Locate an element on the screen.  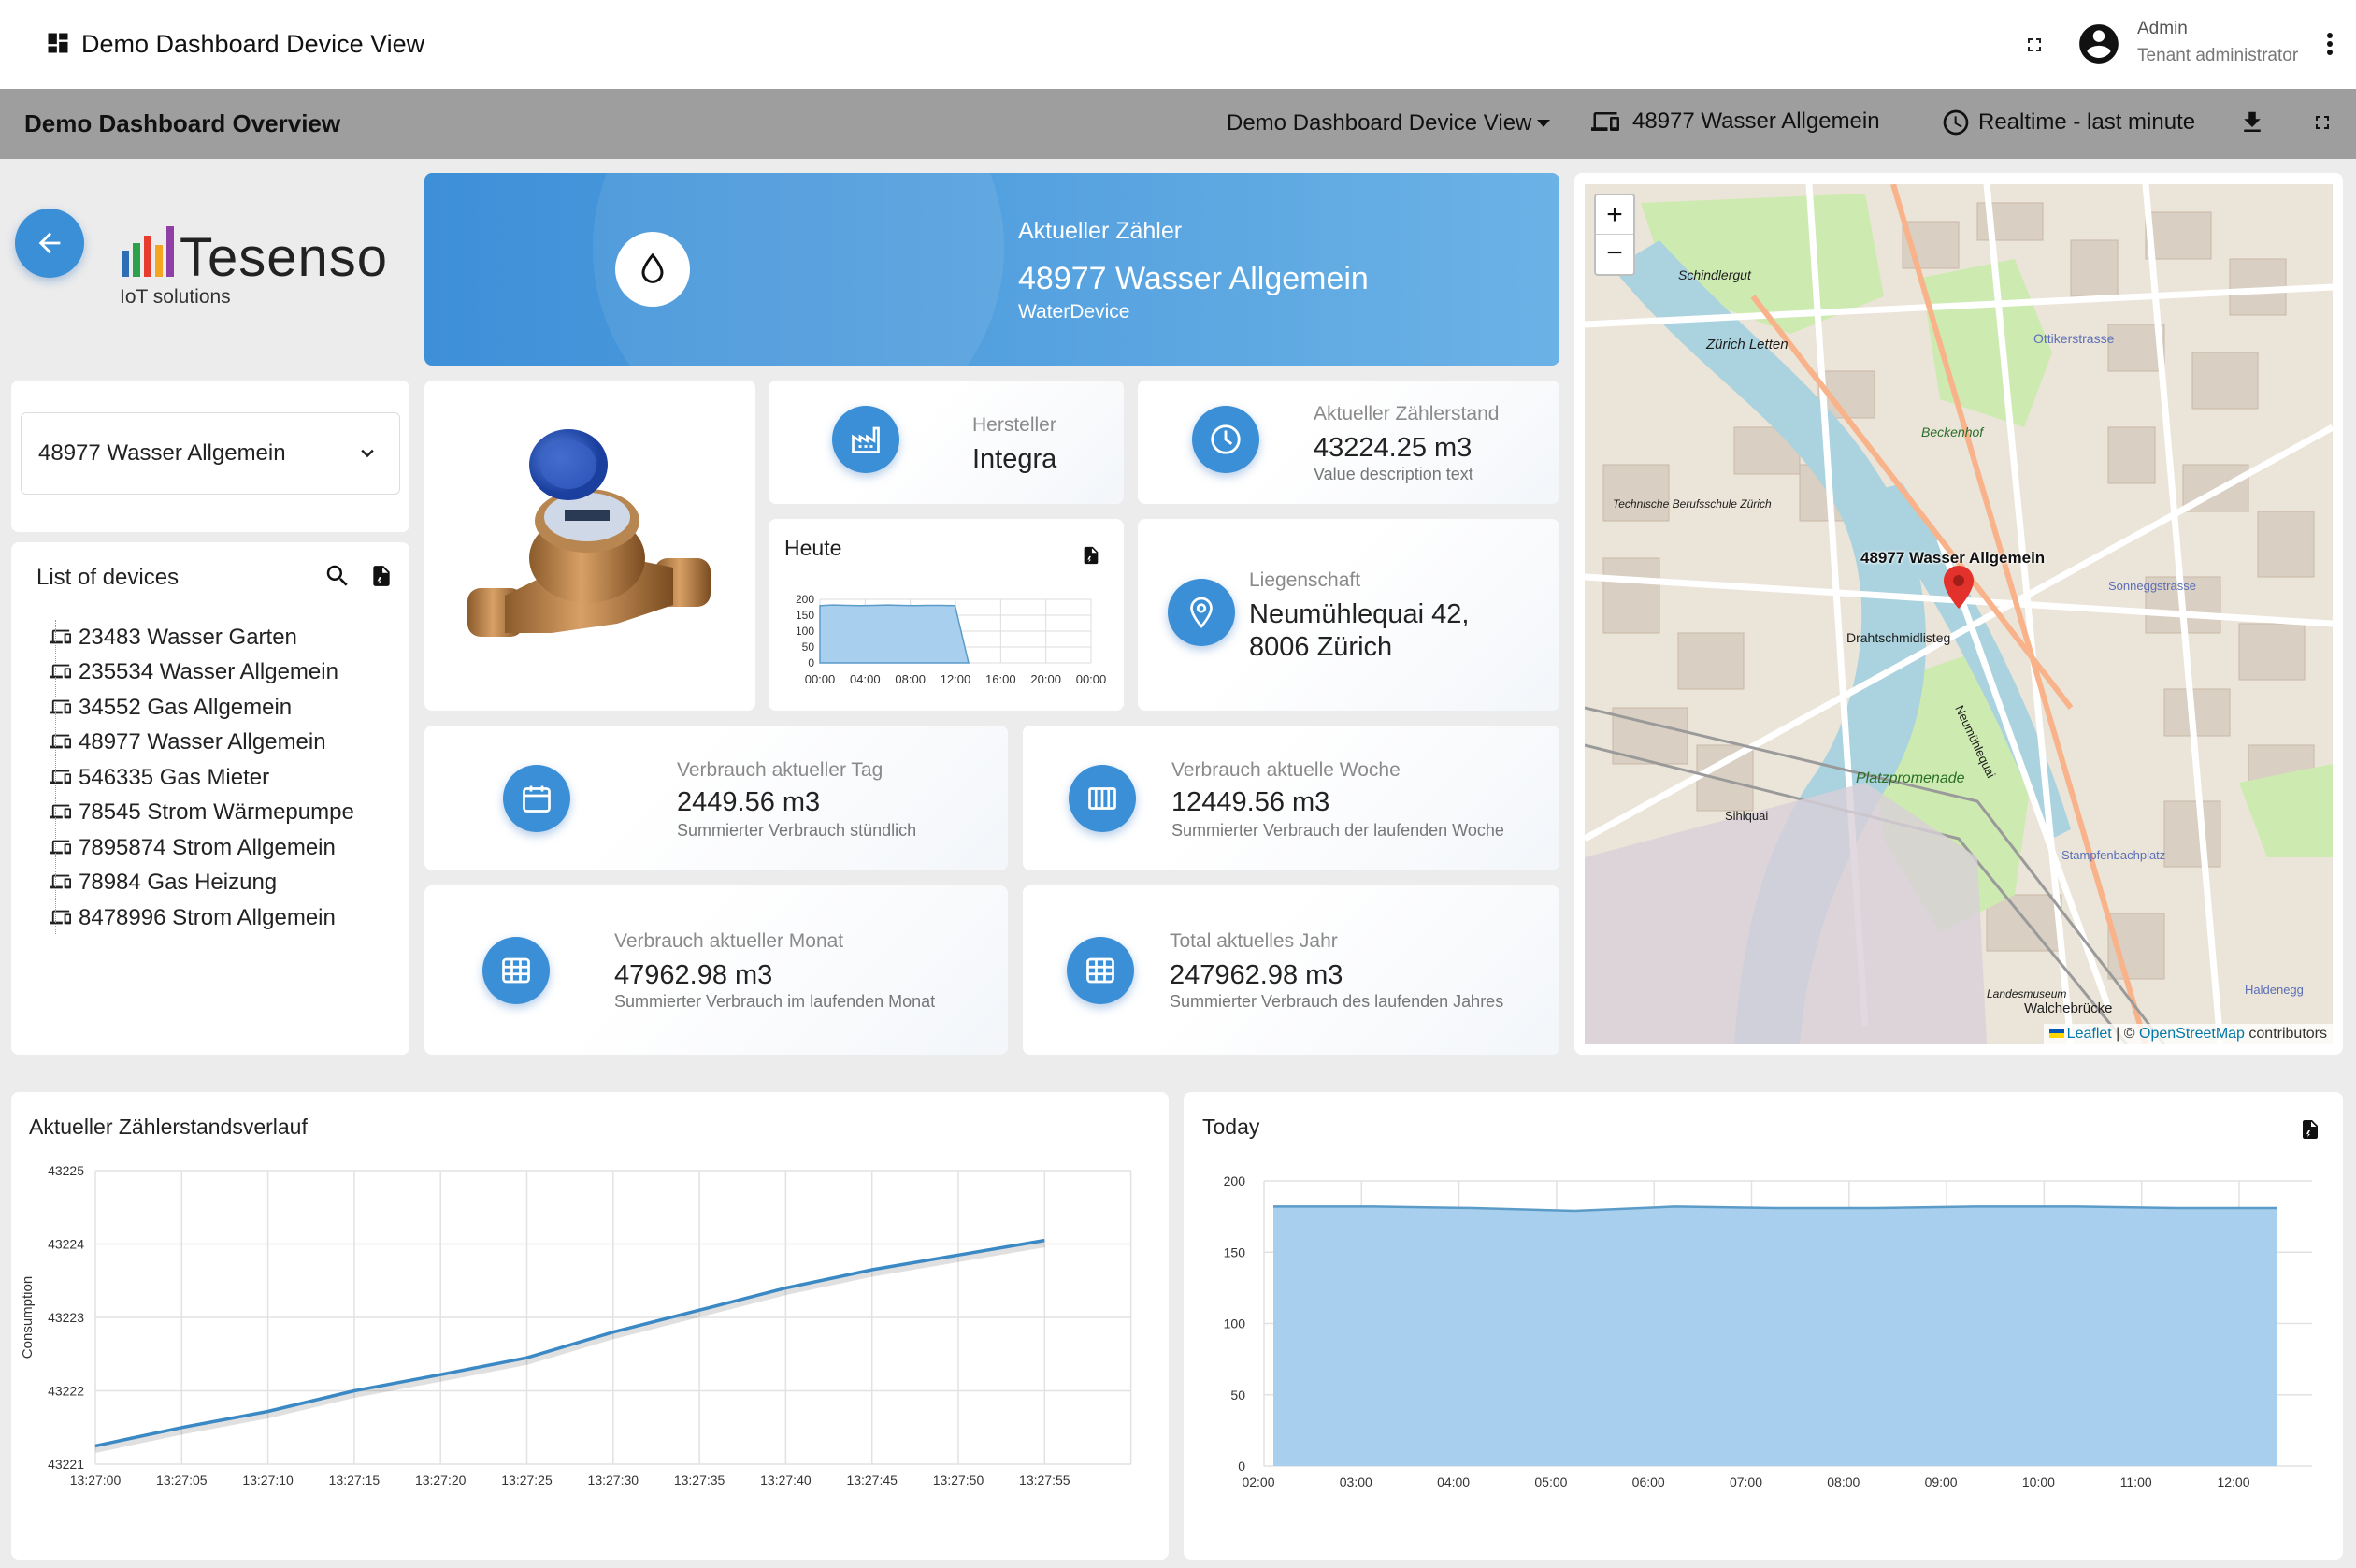
logo-tagline: IoT solutions is located at coordinates (176, 297).